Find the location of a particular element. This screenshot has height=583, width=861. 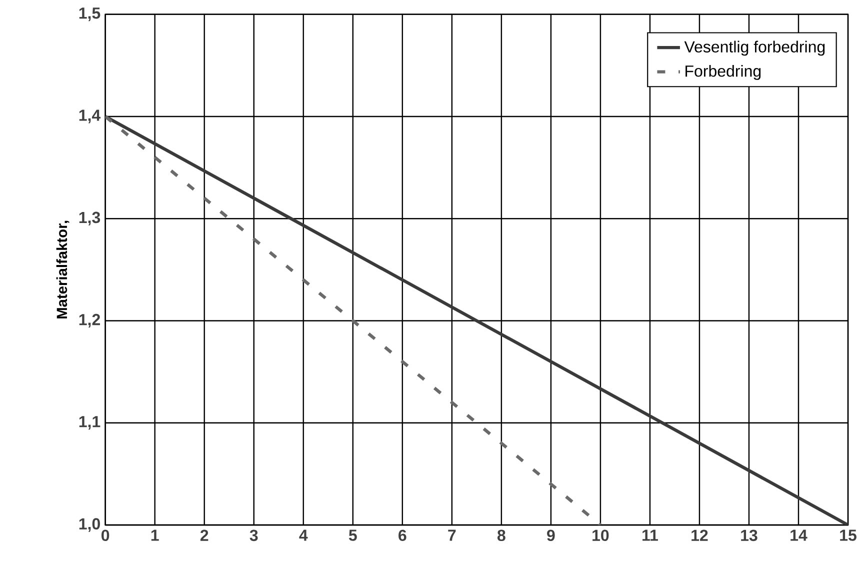

x-tick-label: 6 is located at coordinates (402, 536).